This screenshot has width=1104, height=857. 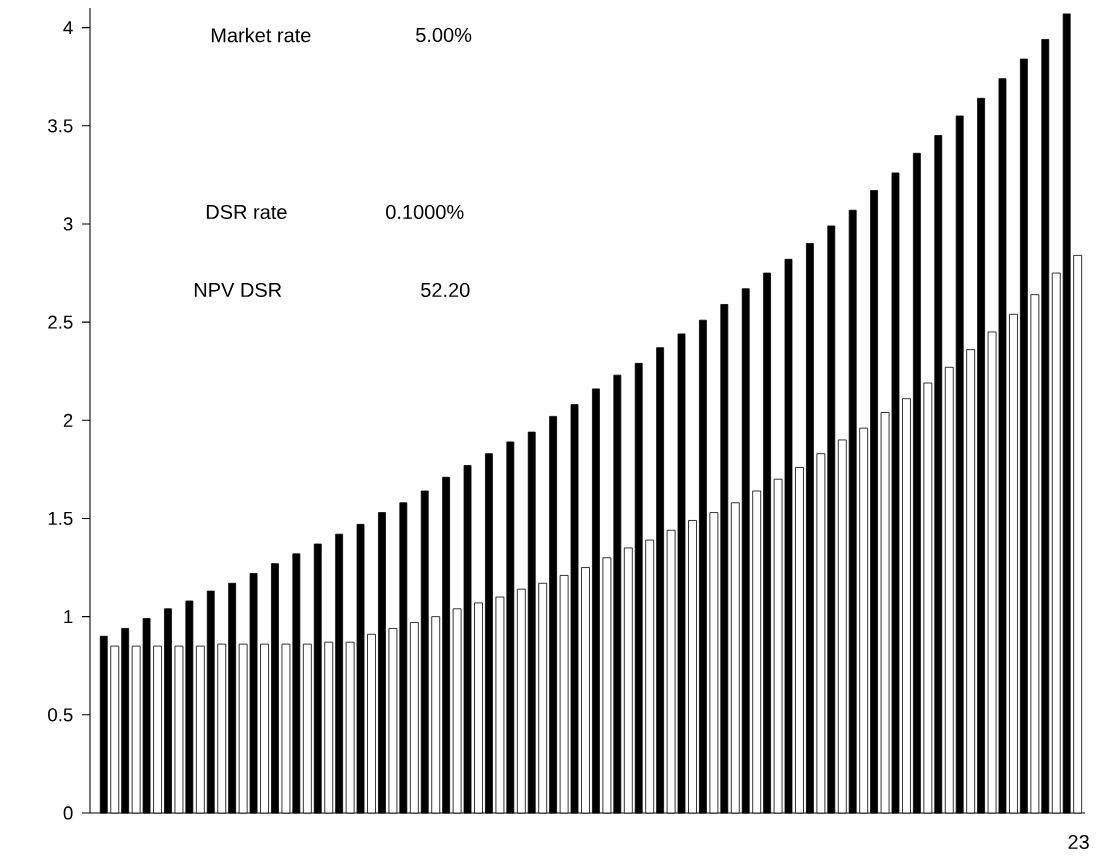 What do you see at coordinates (60, 715) in the screenshot?
I see `y-tick-label: 0.5` at bounding box center [60, 715].